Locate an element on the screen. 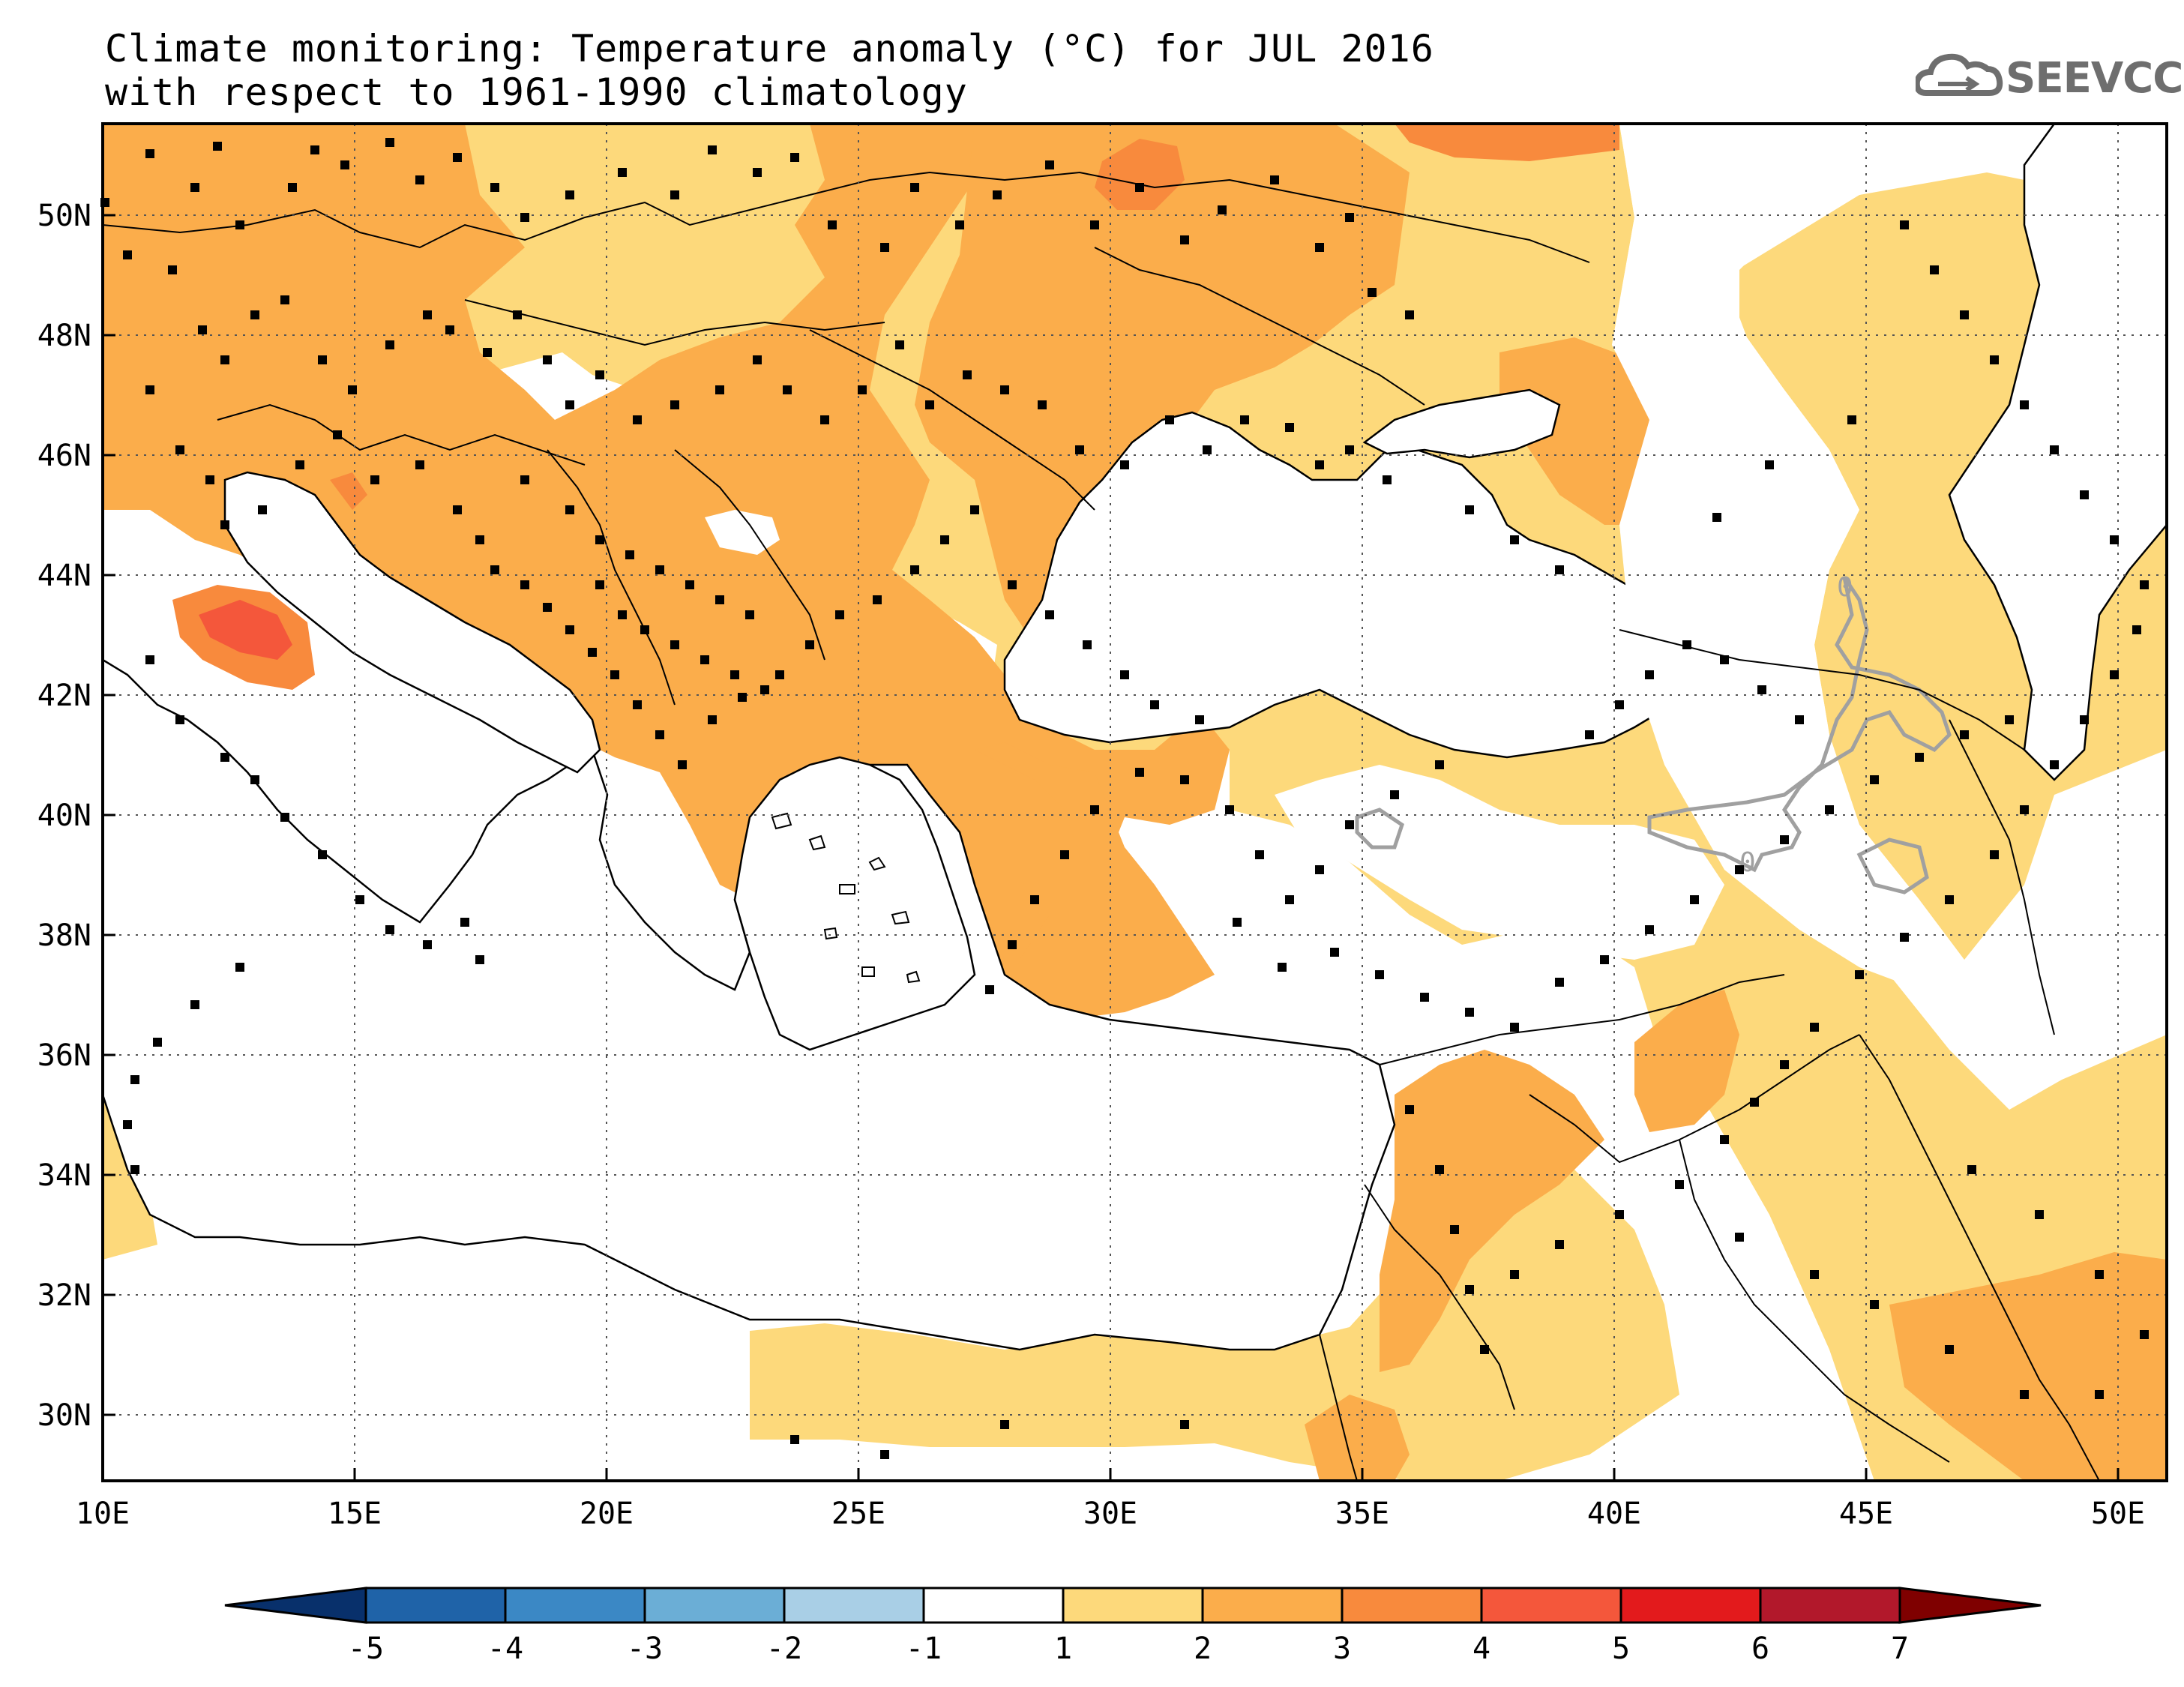 This screenshot has width=2184, height=1687. near-zero-zone-serbia is located at coordinates (742, 532).